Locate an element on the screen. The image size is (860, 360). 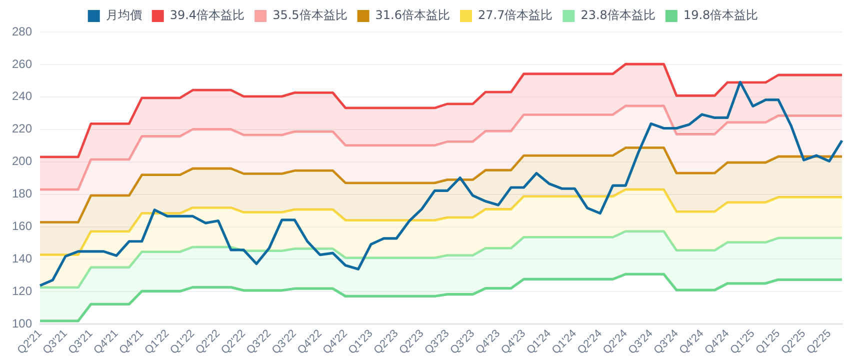
y-tick-label: 100 is located at coordinates (22, 323).